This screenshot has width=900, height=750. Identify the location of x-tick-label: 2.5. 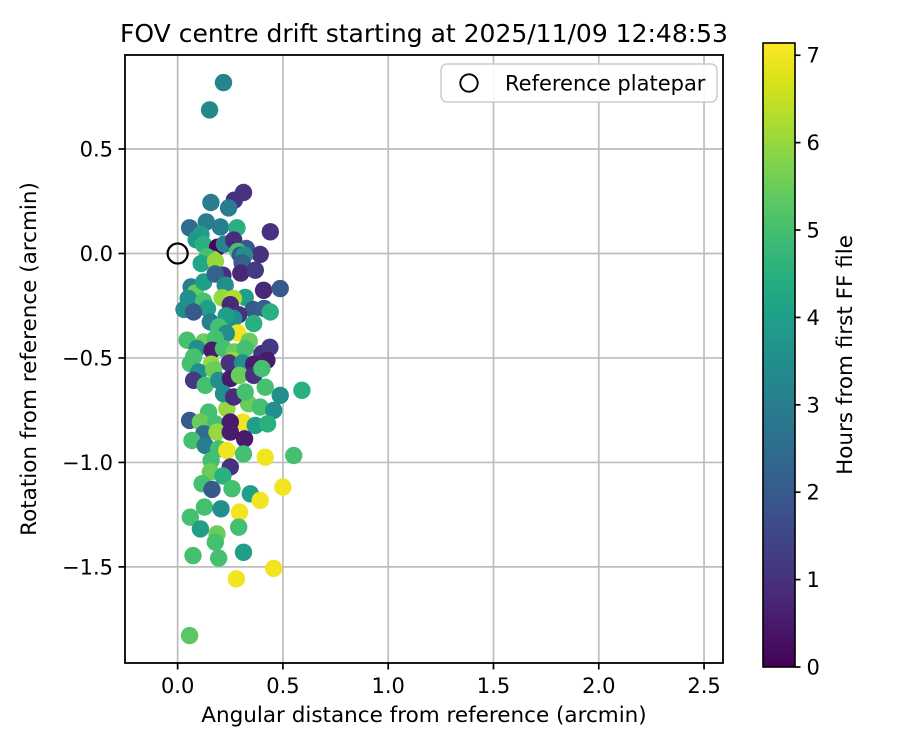
(703, 686).